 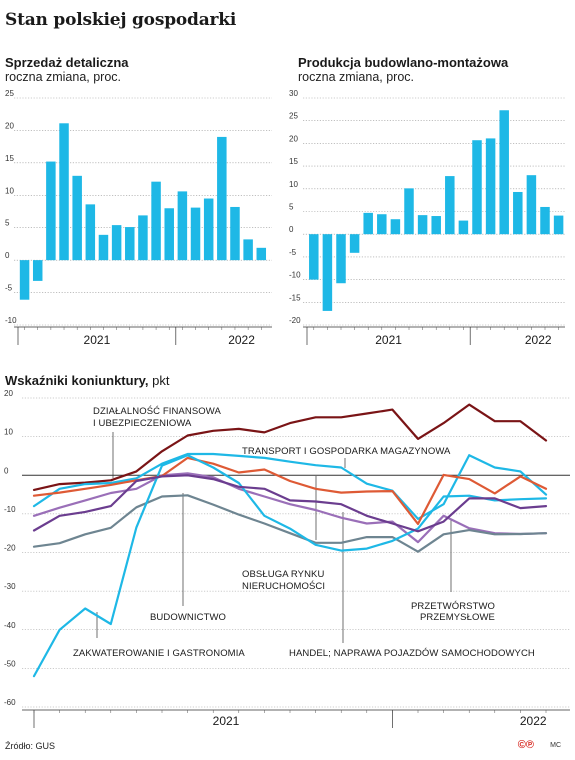 I want to click on series-line-finanse, so click(x=290, y=447).